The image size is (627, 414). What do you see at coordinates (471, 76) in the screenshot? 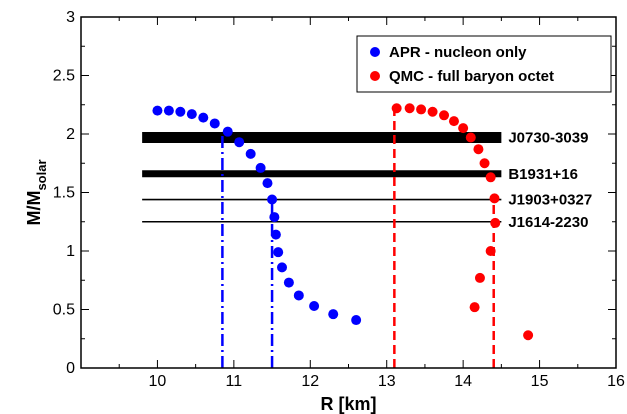
I see `legend-label-qmc: QMC - full baryon octet` at bounding box center [471, 76].